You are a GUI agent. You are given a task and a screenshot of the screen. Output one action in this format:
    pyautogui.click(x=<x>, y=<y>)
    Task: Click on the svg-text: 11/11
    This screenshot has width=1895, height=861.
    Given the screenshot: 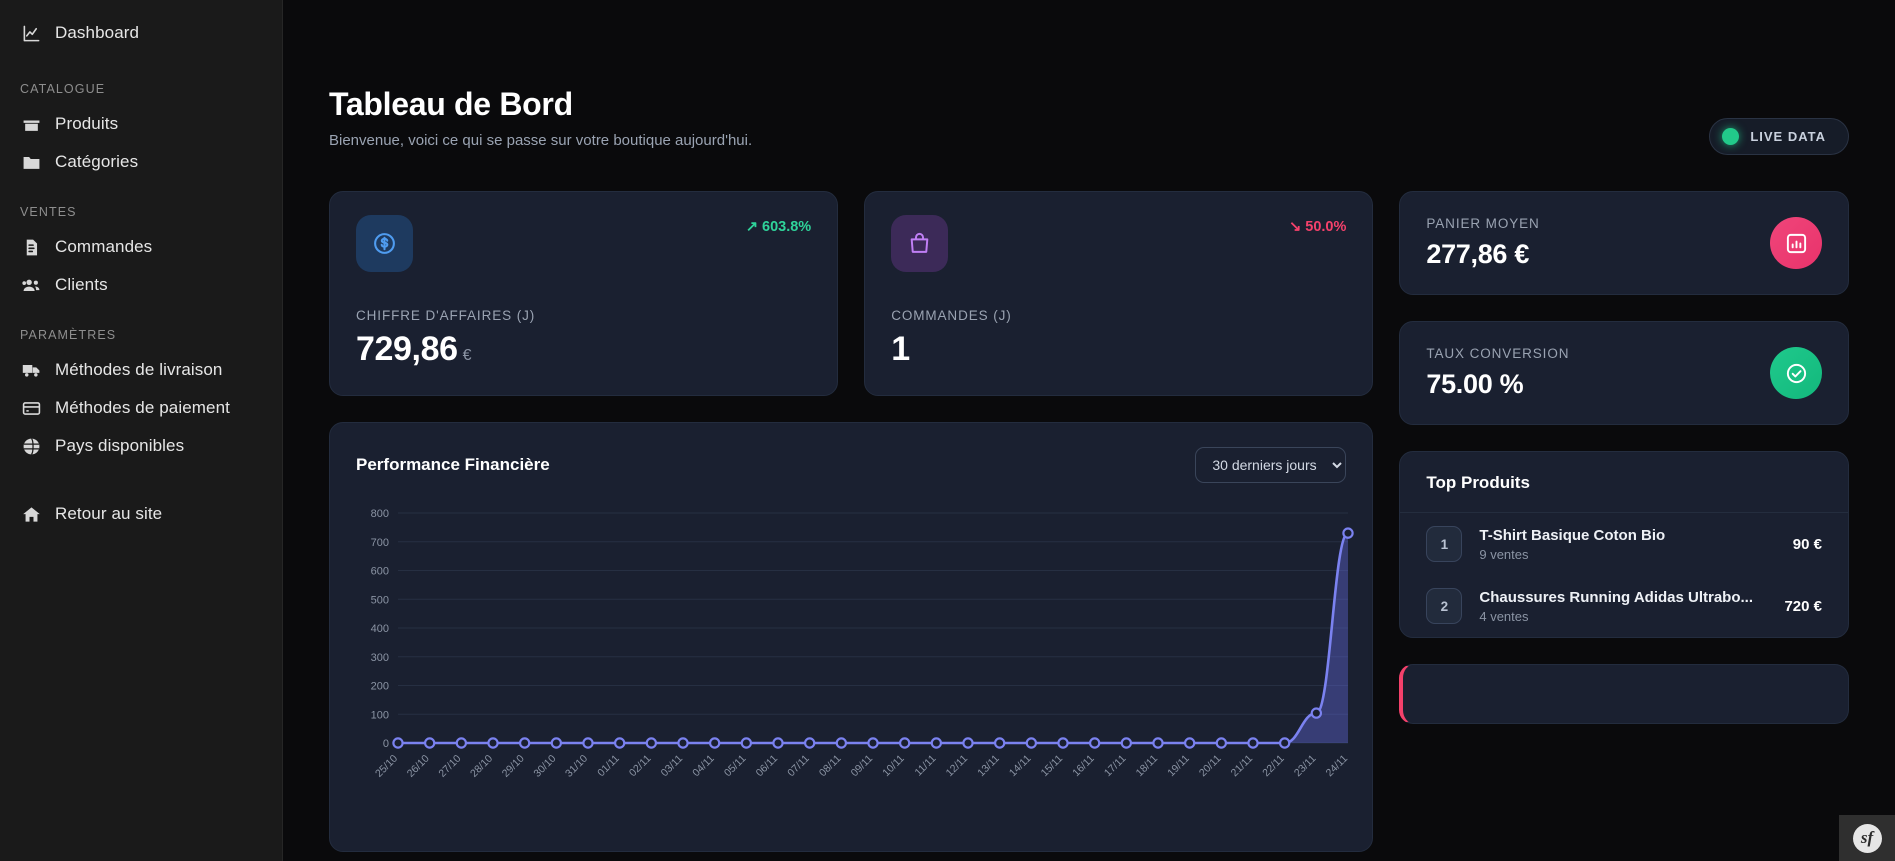 What is the action you would take?
    pyautogui.click(x=925, y=766)
    